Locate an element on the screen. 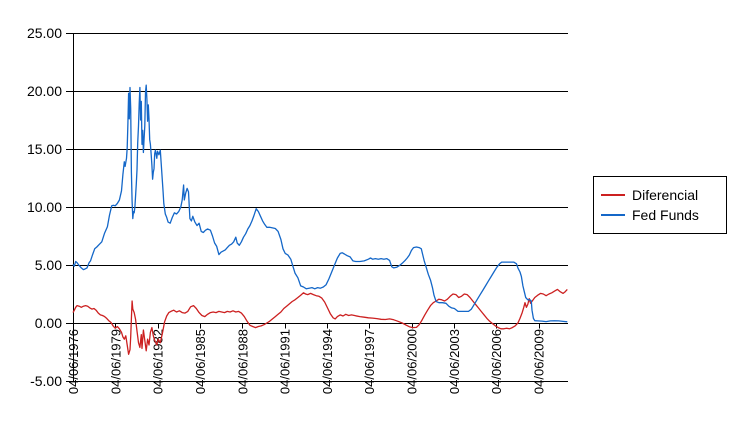  y-tick-label: 5.00 is located at coordinates (48, 265).